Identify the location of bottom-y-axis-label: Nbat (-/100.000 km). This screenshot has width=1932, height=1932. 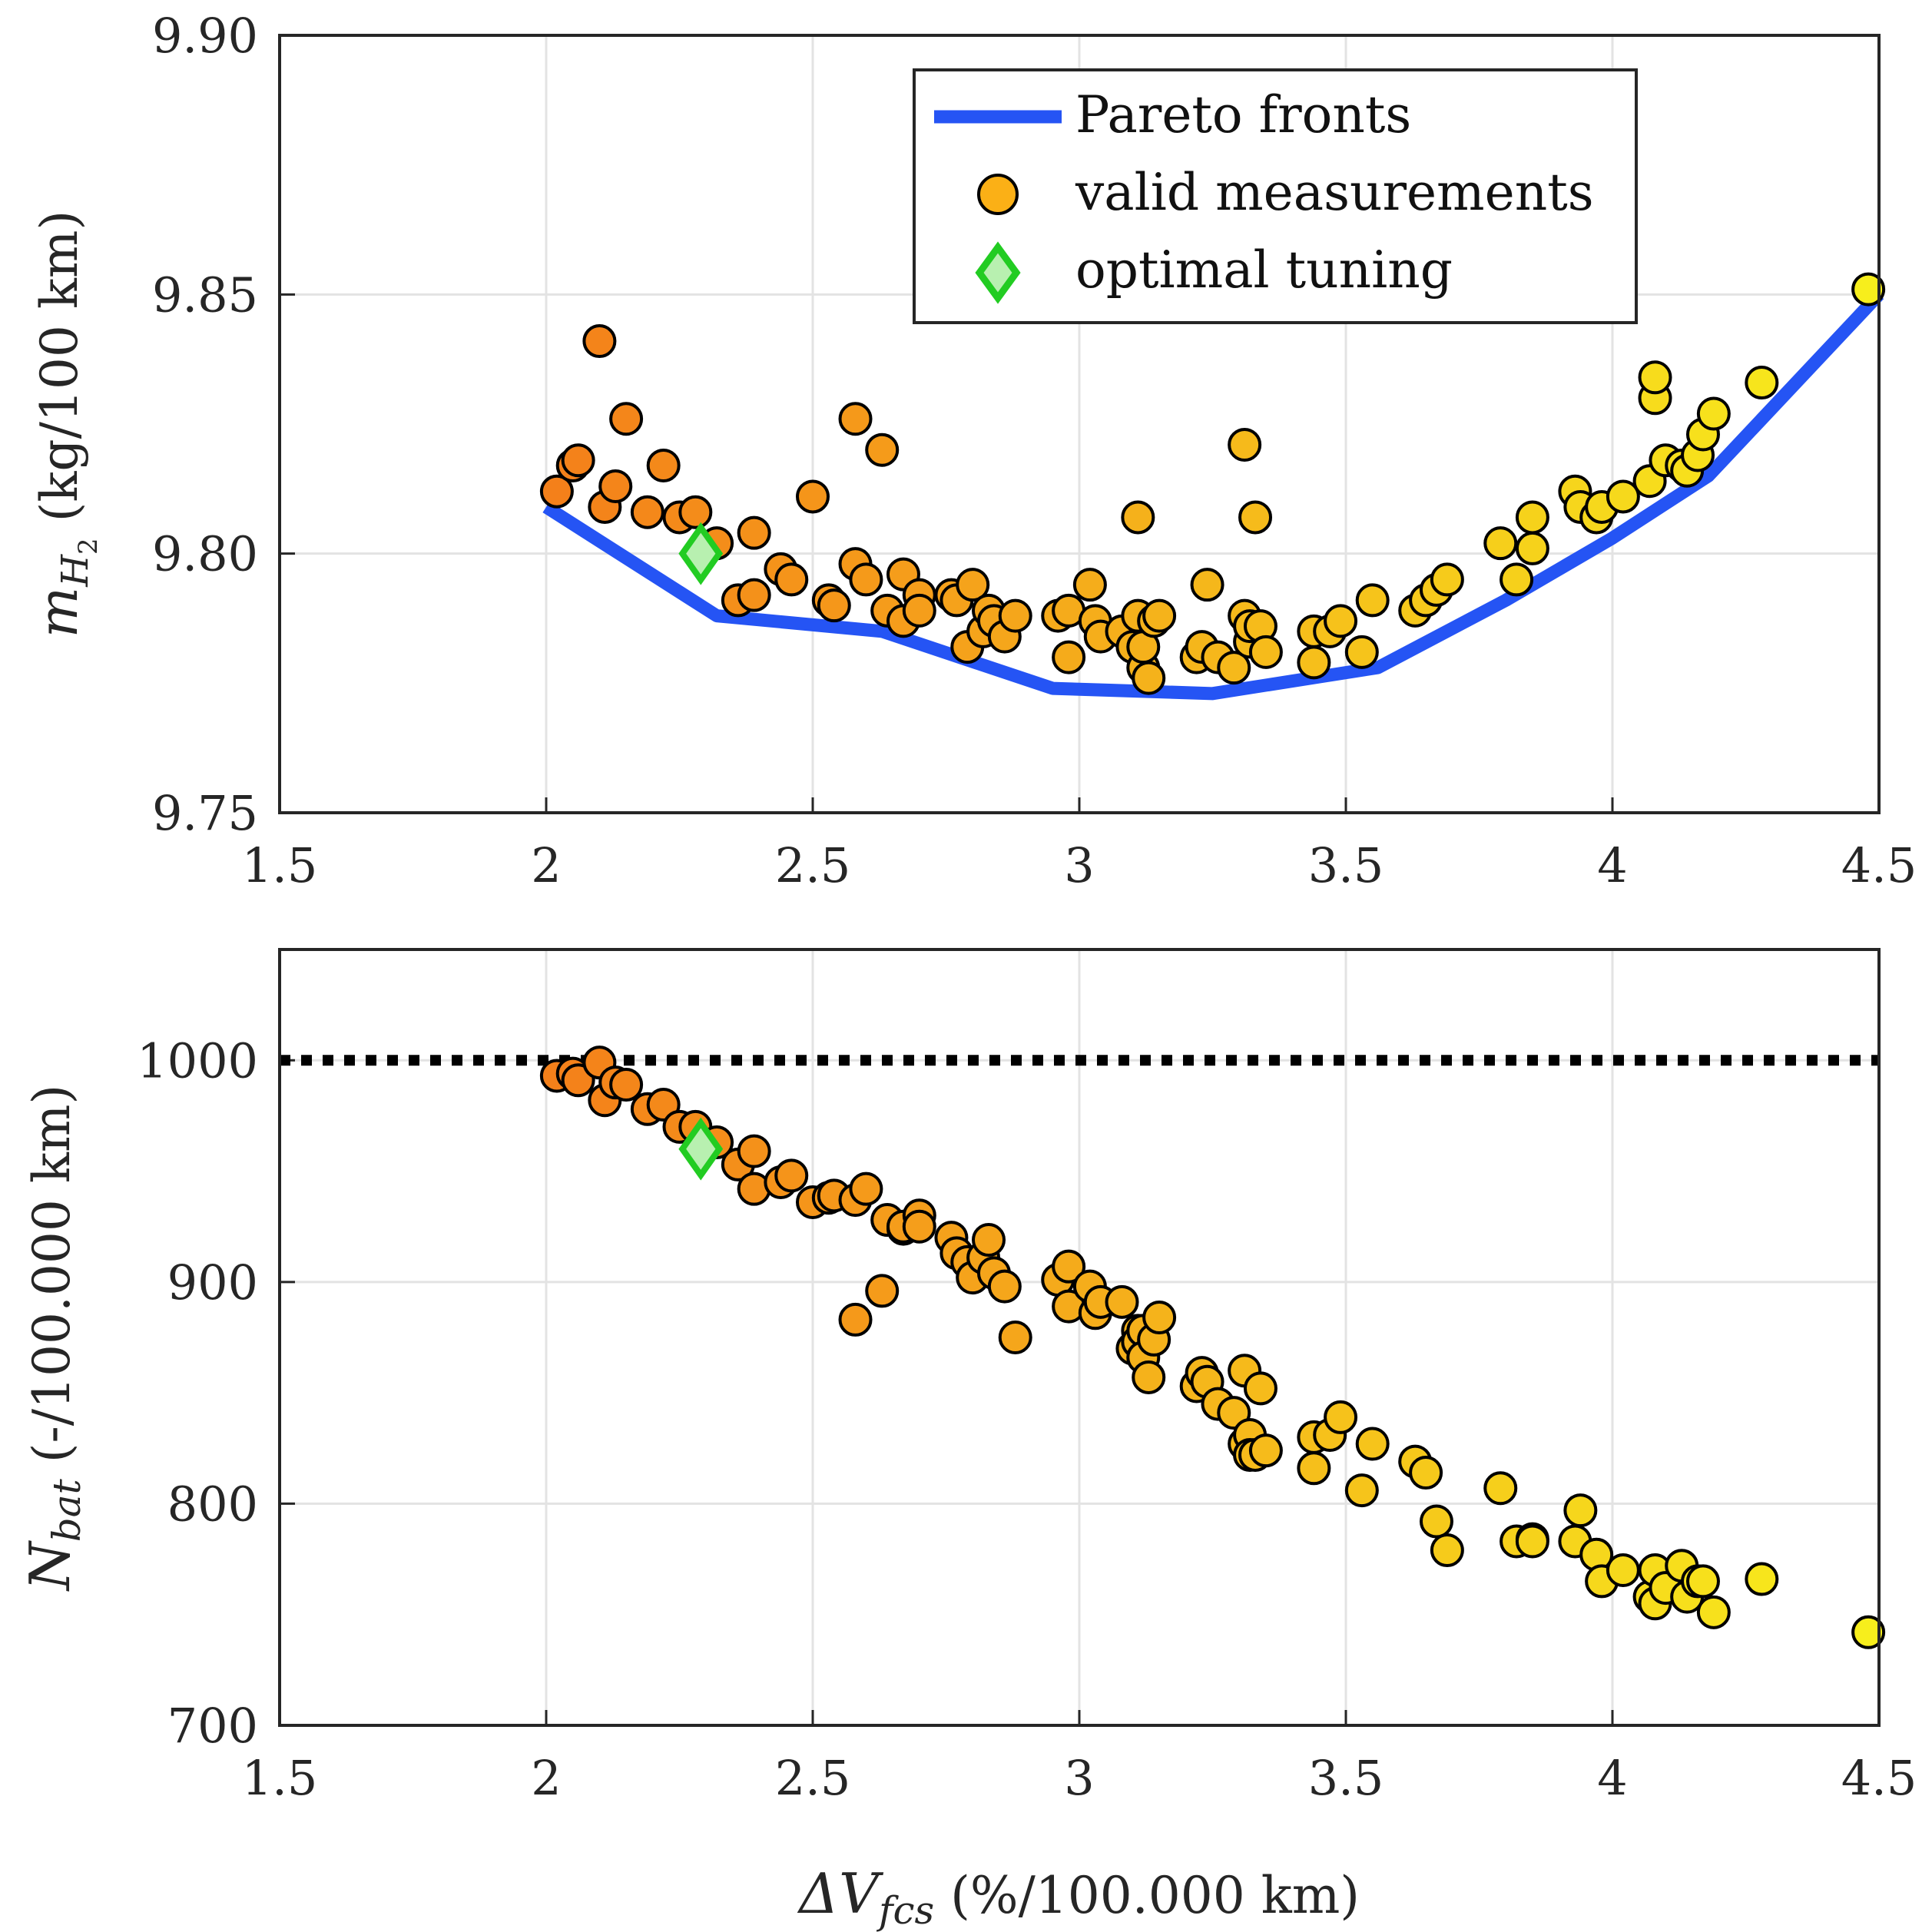
(53, 1338).